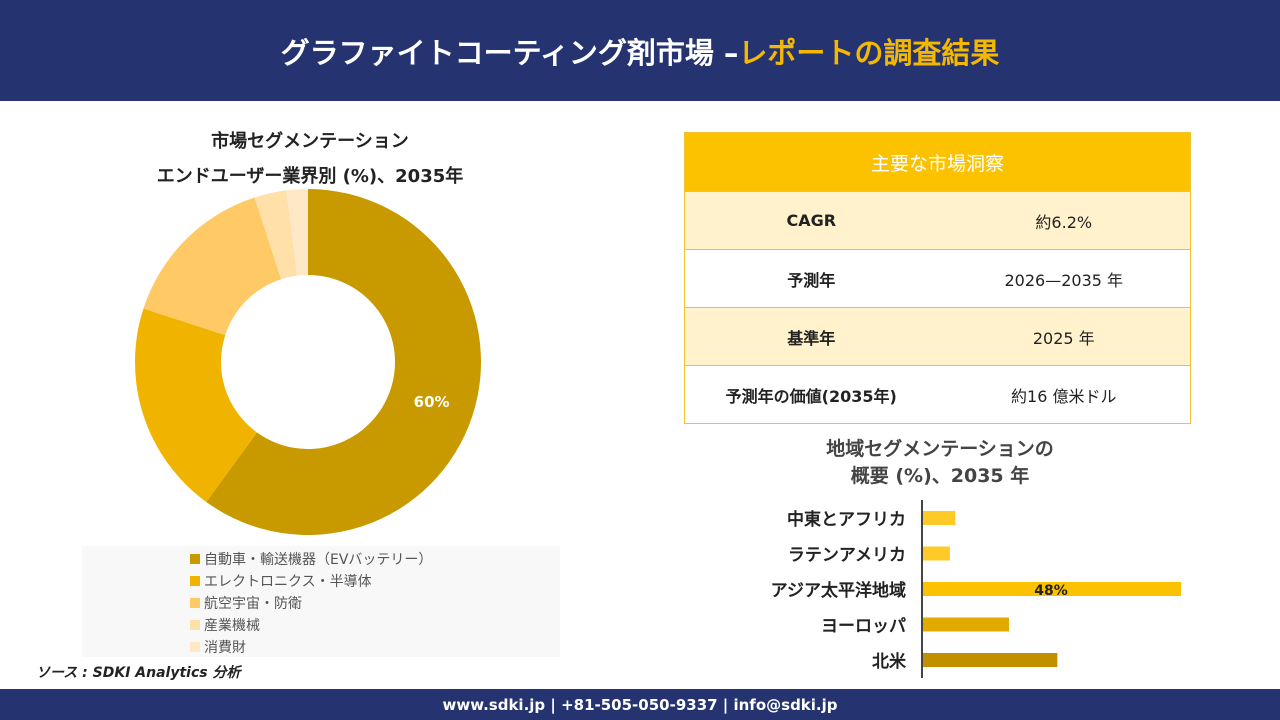 Image resolution: width=1280 pixels, height=720 pixels. I want to click on legend-item: 消費財, so click(375, 647).